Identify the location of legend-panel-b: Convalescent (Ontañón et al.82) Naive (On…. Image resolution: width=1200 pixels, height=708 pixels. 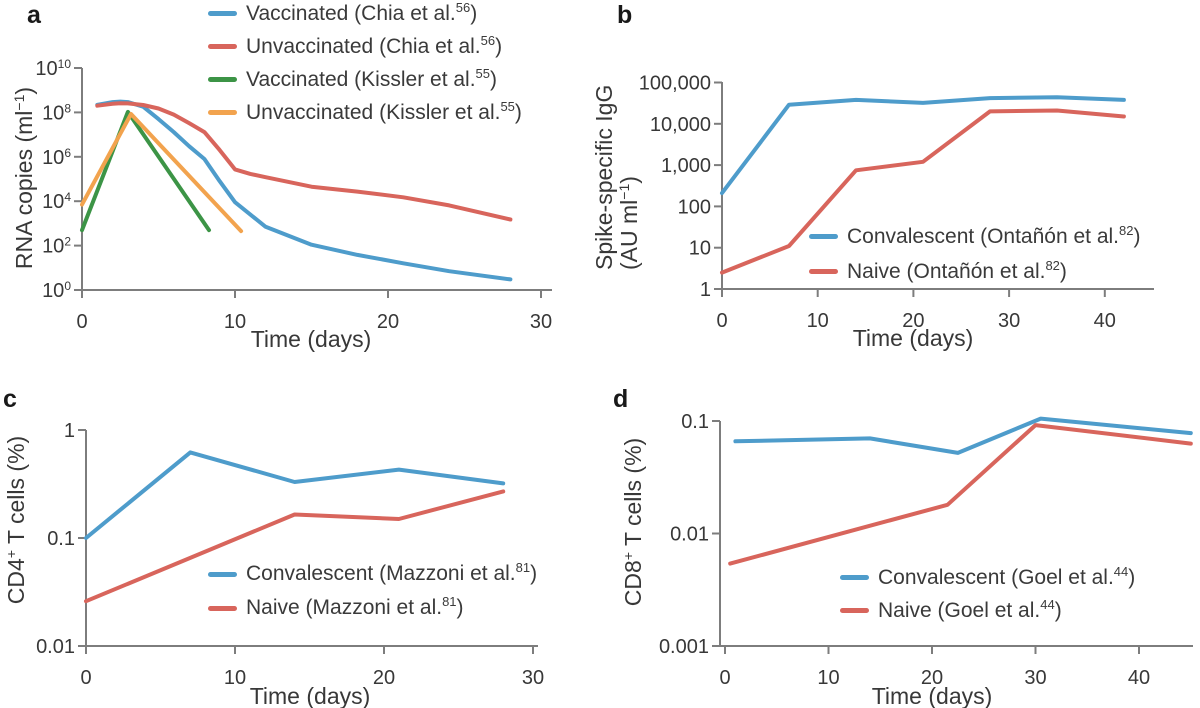
(974, 254).